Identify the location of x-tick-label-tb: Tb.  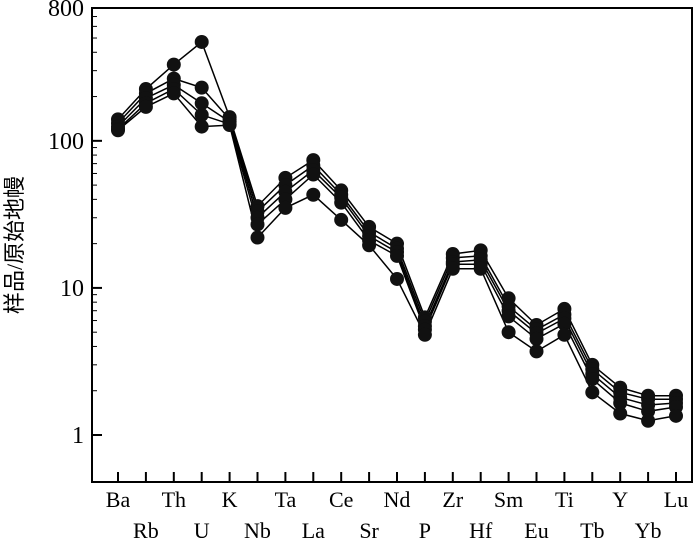
(592, 530).